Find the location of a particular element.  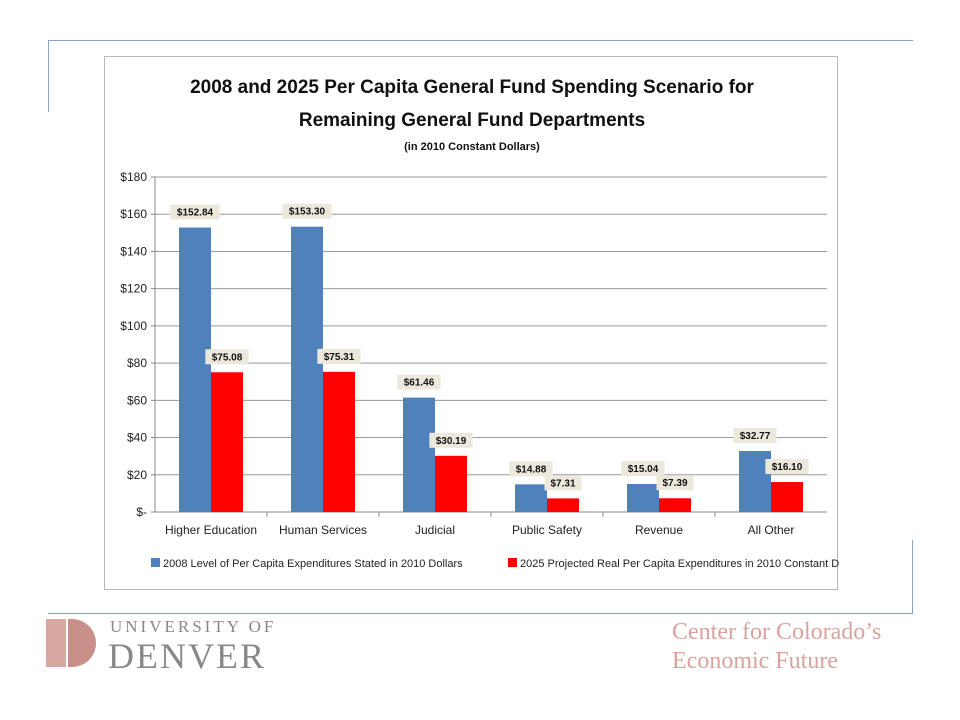

data-label: $7.31 is located at coordinates (562, 483).